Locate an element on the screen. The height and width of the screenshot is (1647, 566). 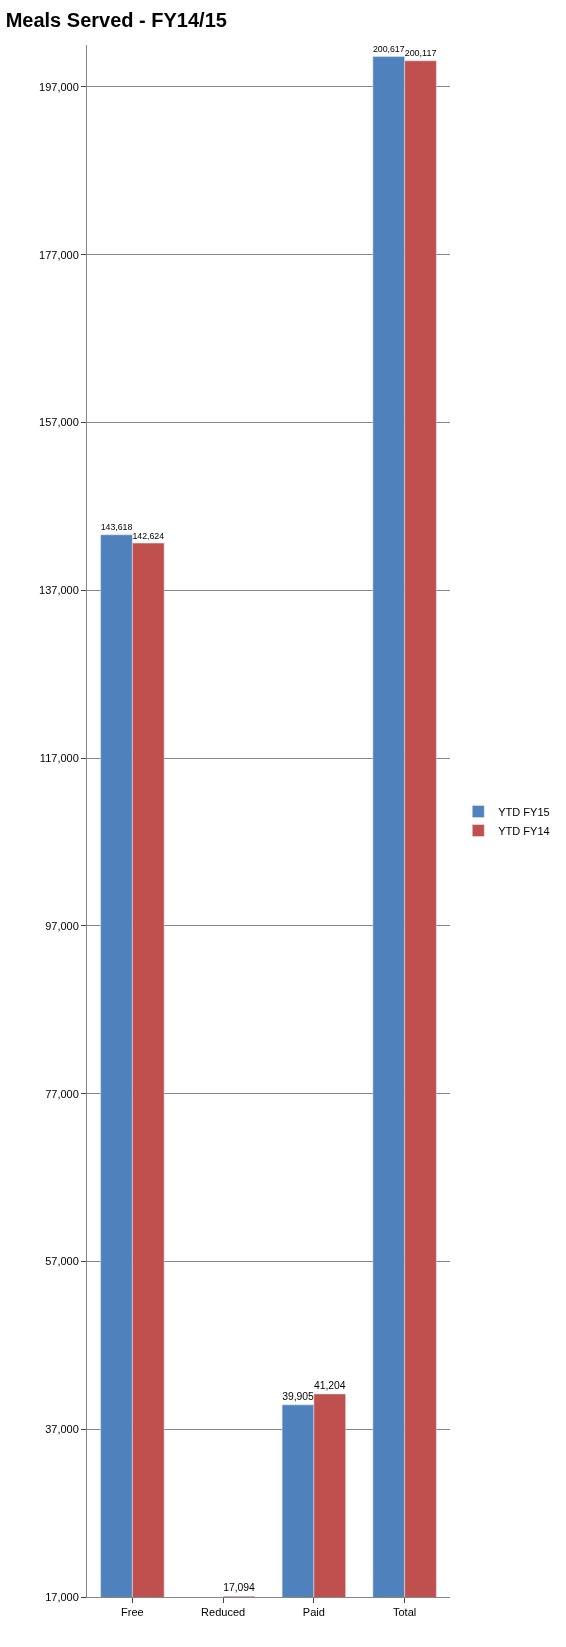
data-label: 17,094 is located at coordinates (239, 1588).